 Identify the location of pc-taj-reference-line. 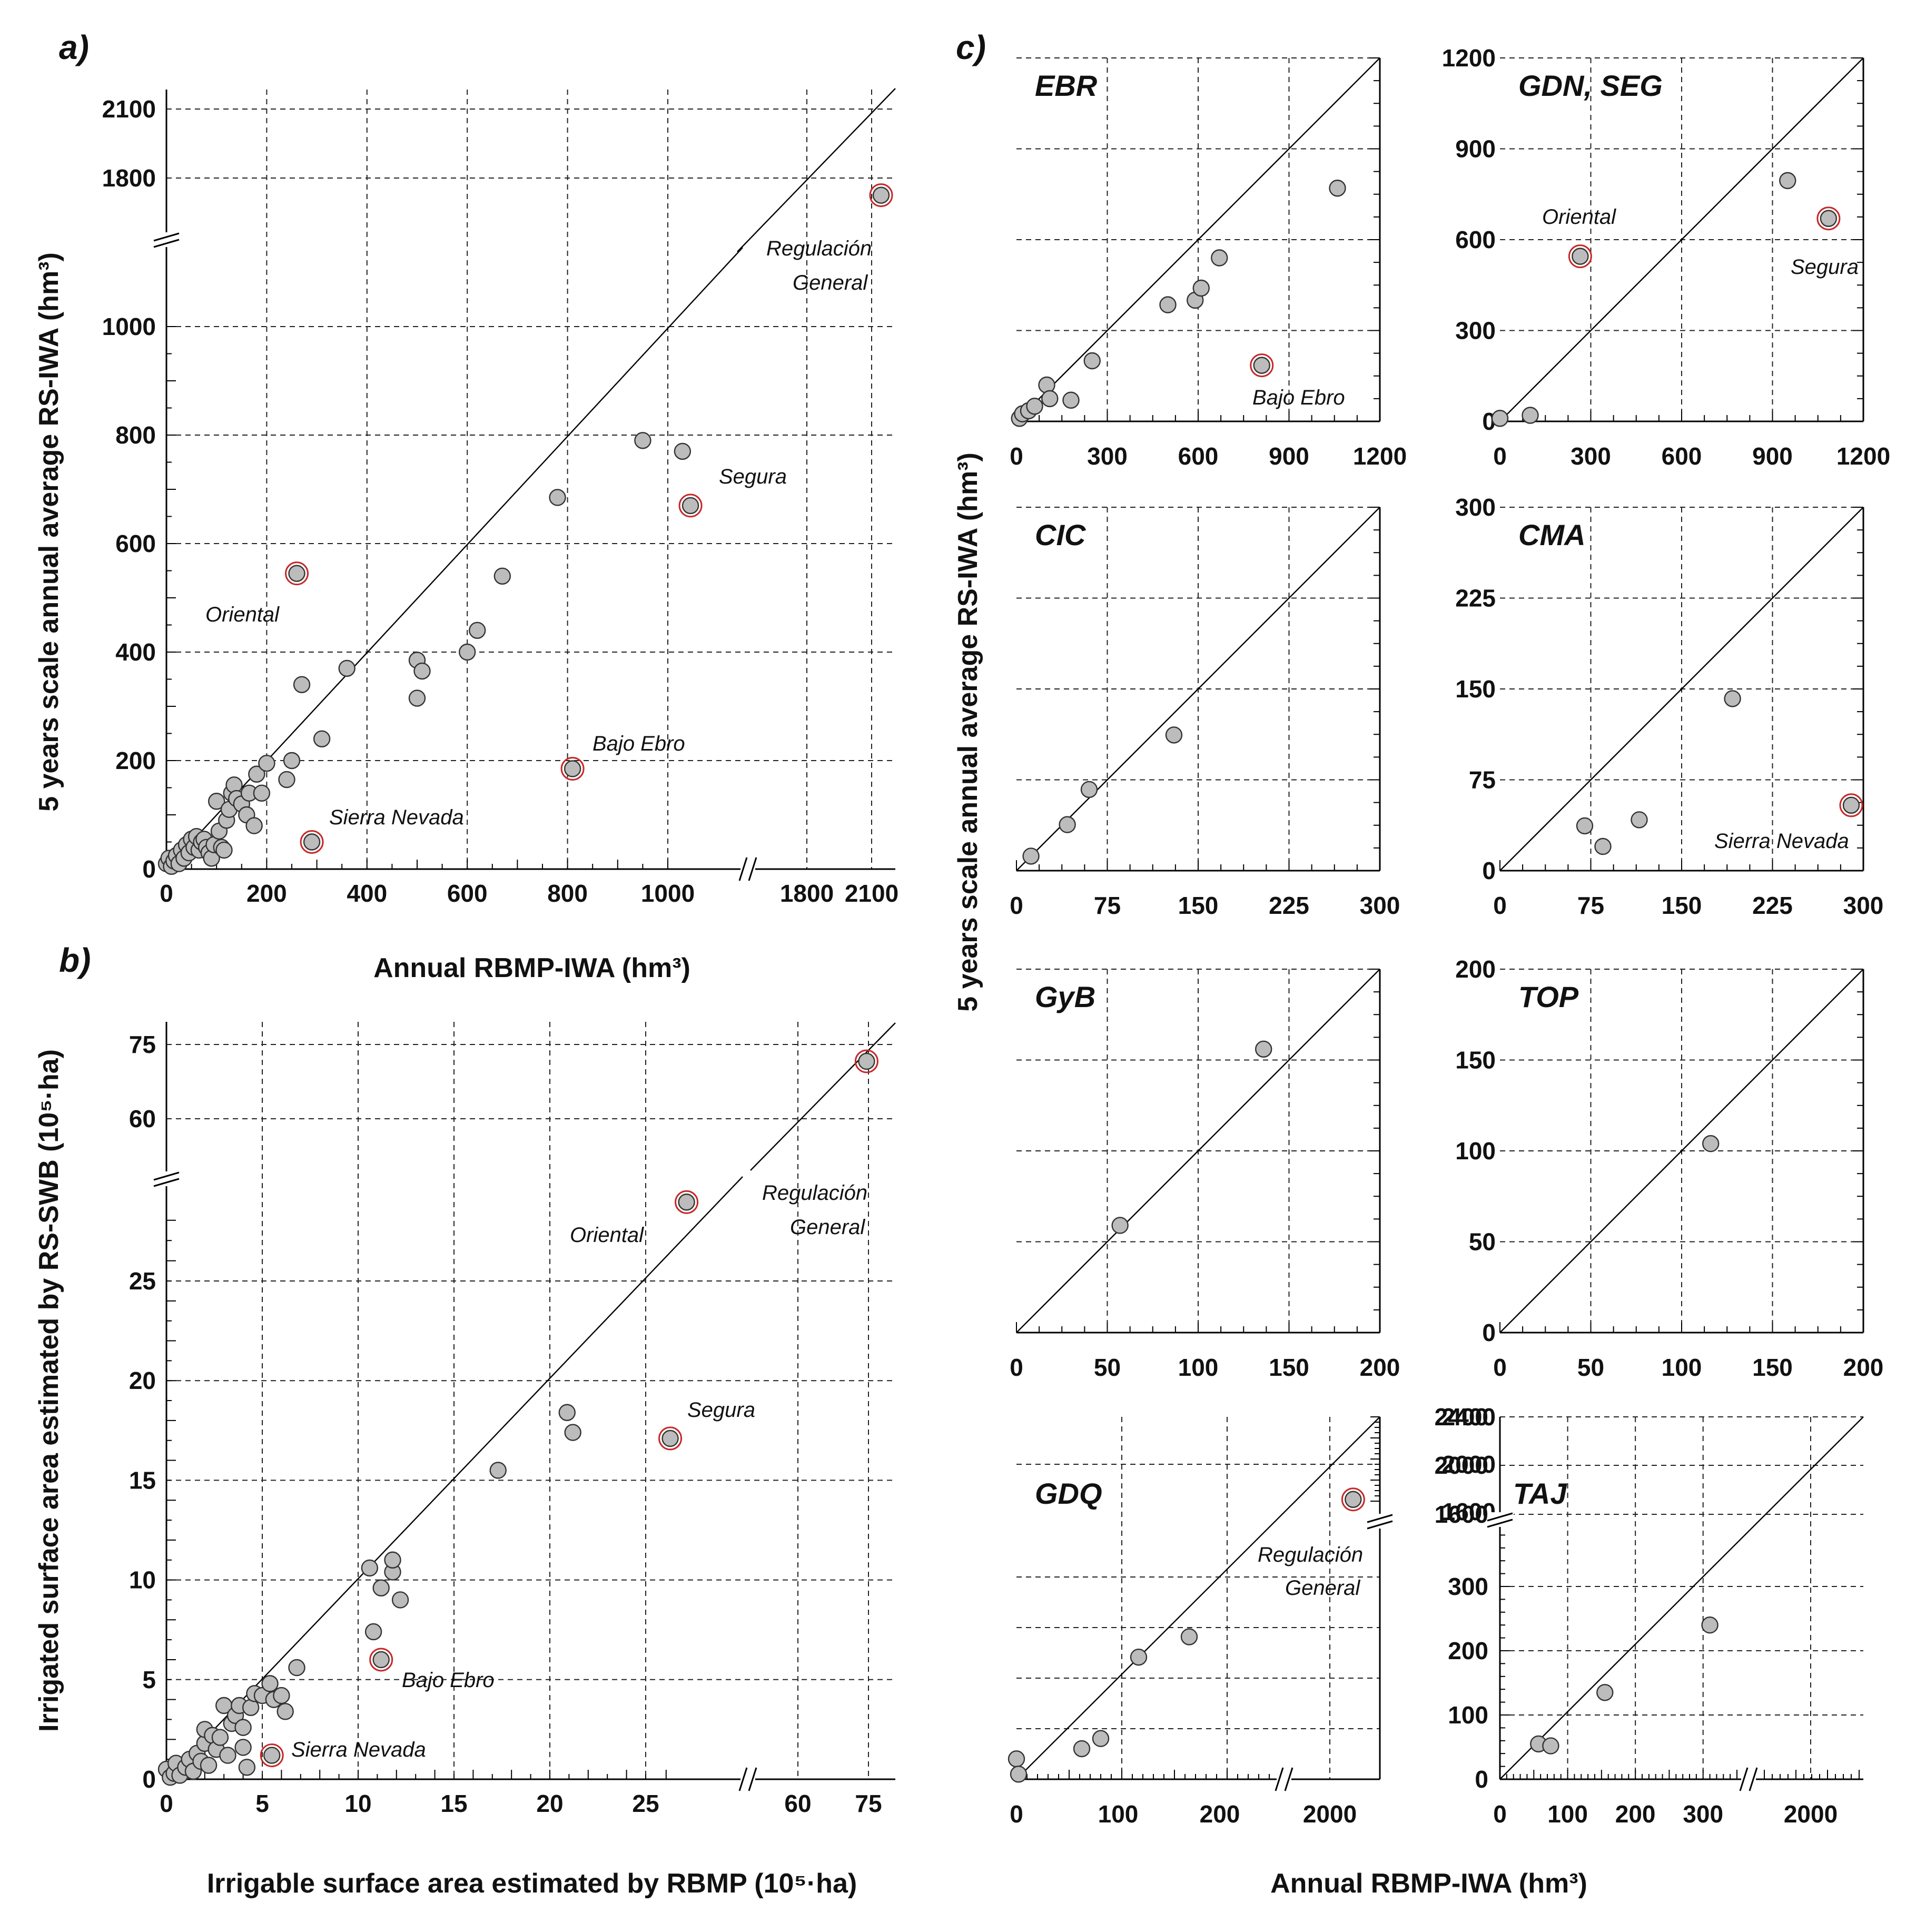
(1681, 1598).